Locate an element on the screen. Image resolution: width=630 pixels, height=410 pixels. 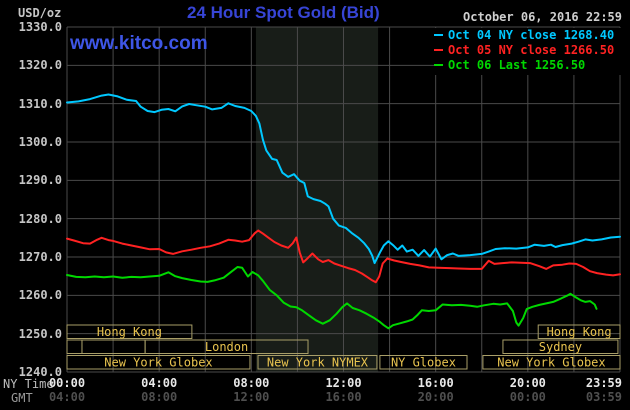
gmt-tick-label: 03:59 is located at coordinates (603, 397).